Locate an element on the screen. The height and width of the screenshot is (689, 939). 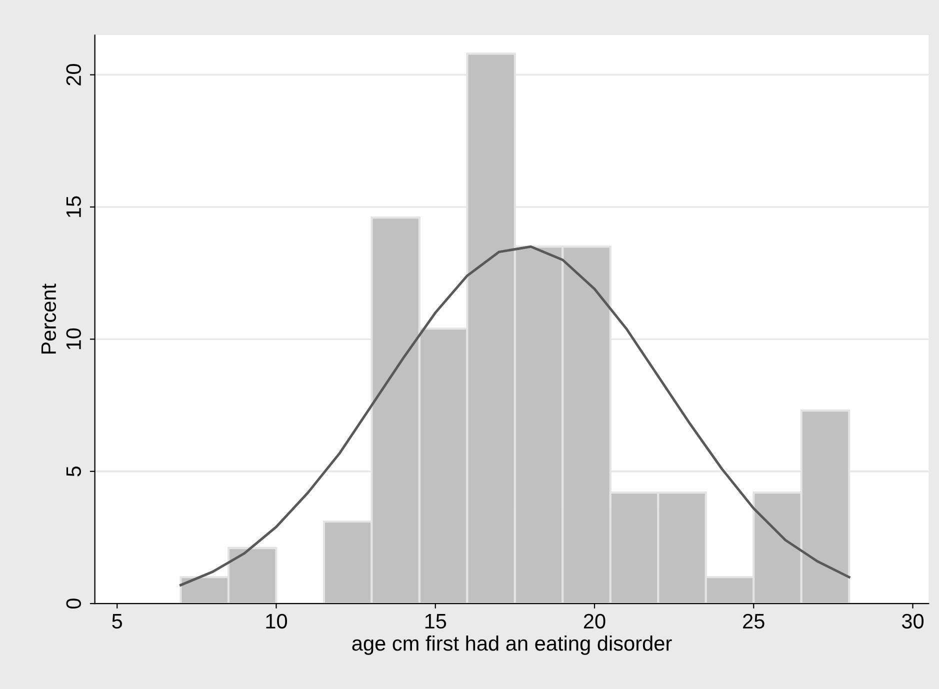
x-tick-label: 30 is located at coordinates (913, 621).